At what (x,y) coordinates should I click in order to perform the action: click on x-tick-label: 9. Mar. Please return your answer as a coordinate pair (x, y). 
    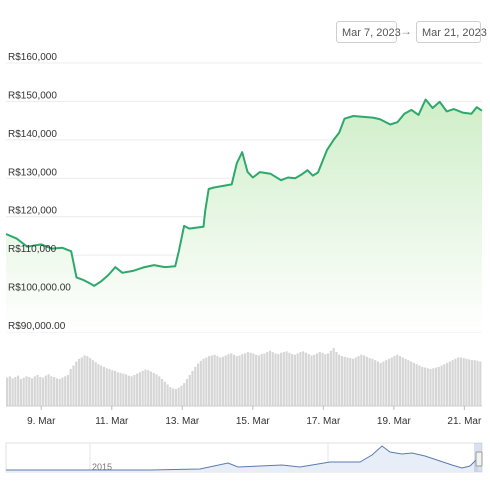
    Looking at the image, I should click on (41, 421).